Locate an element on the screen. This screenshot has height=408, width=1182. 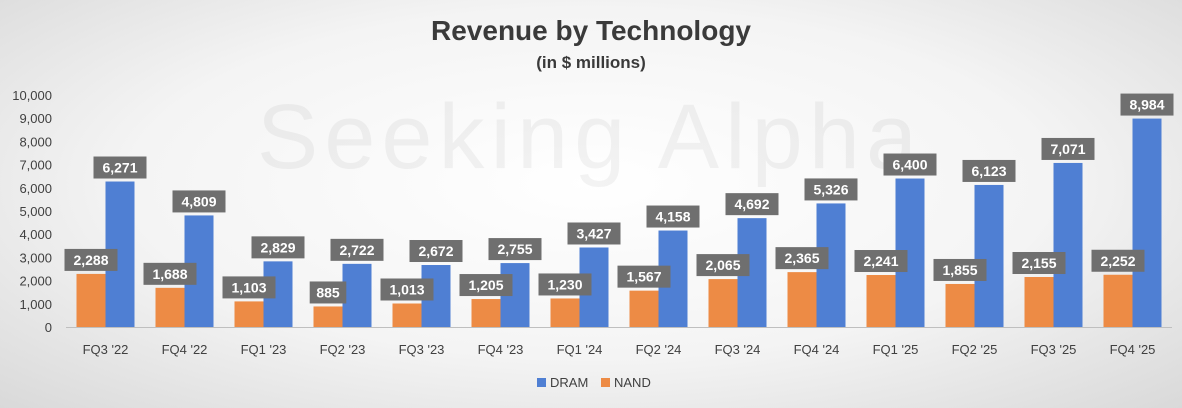
x-tick-label: FQ4 '24 is located at coordinates (817, 349).